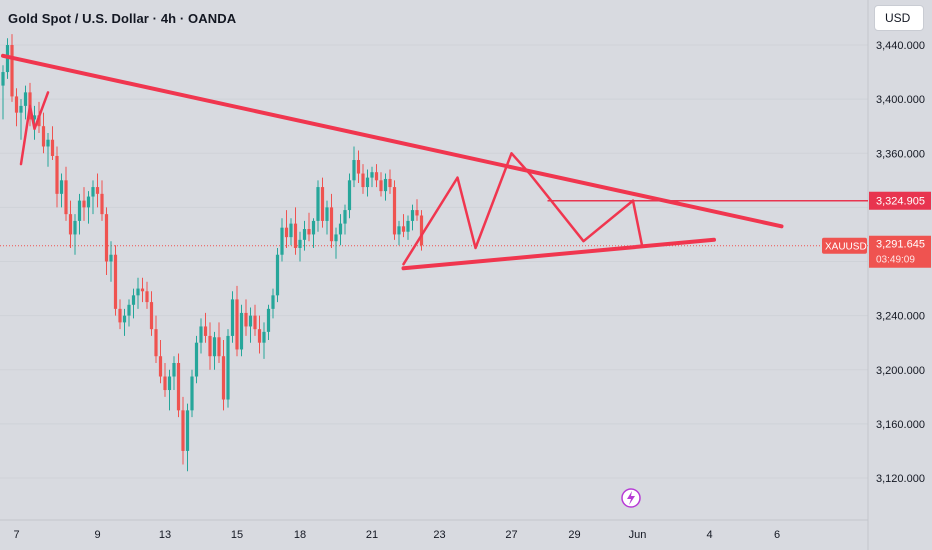 The height and width of the screenshot is (550, 932). I want to click on left-annotation-mark, so click(34, 128).